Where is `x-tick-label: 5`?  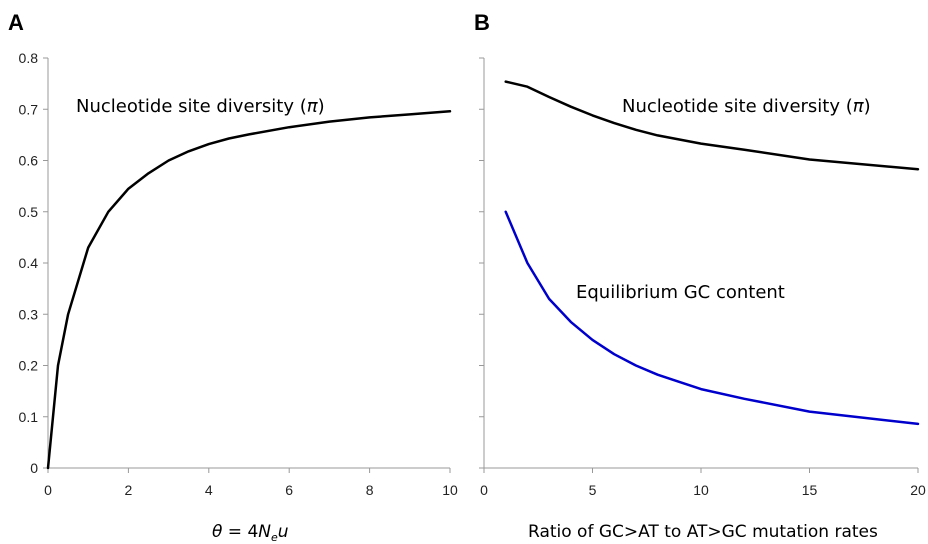
x-tick-label: 5 is located at coordinates (593, 490).